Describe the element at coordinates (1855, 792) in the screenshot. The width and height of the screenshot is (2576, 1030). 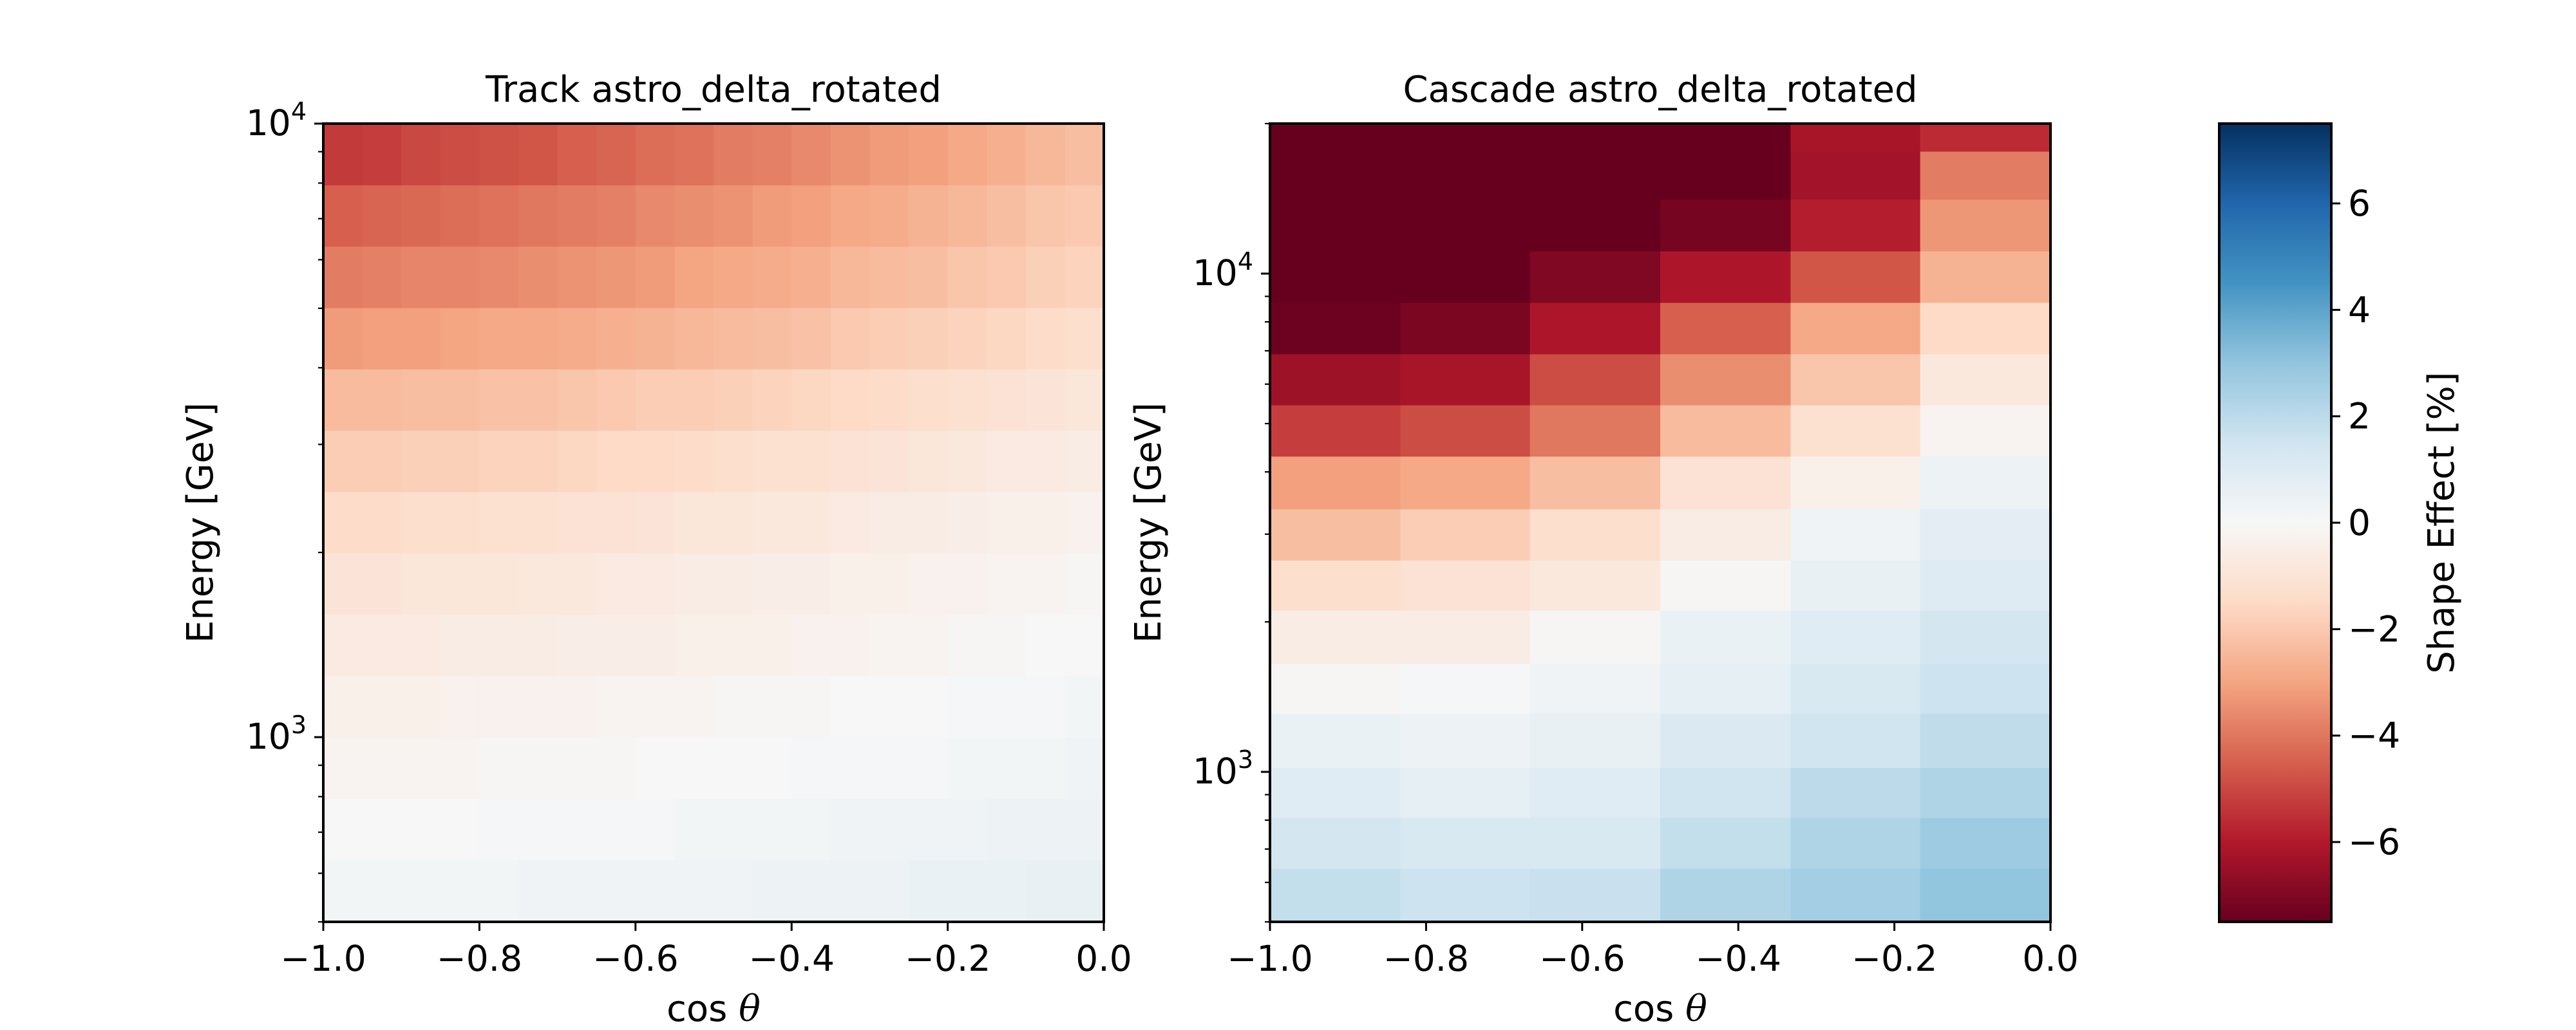
I see `cascade-cell-r2-c4` at that location.